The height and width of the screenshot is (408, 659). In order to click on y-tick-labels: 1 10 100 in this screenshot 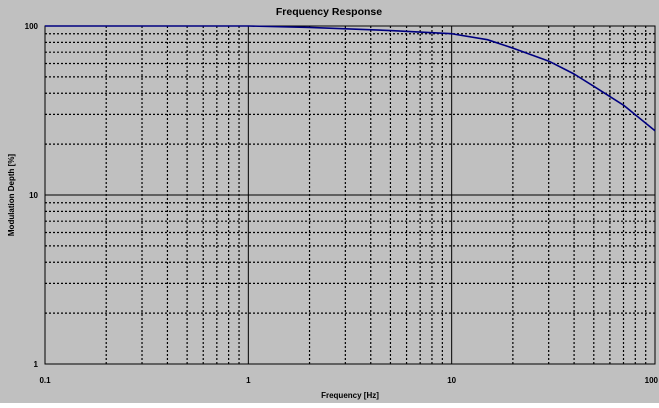, I will do `click(32, 195)`.